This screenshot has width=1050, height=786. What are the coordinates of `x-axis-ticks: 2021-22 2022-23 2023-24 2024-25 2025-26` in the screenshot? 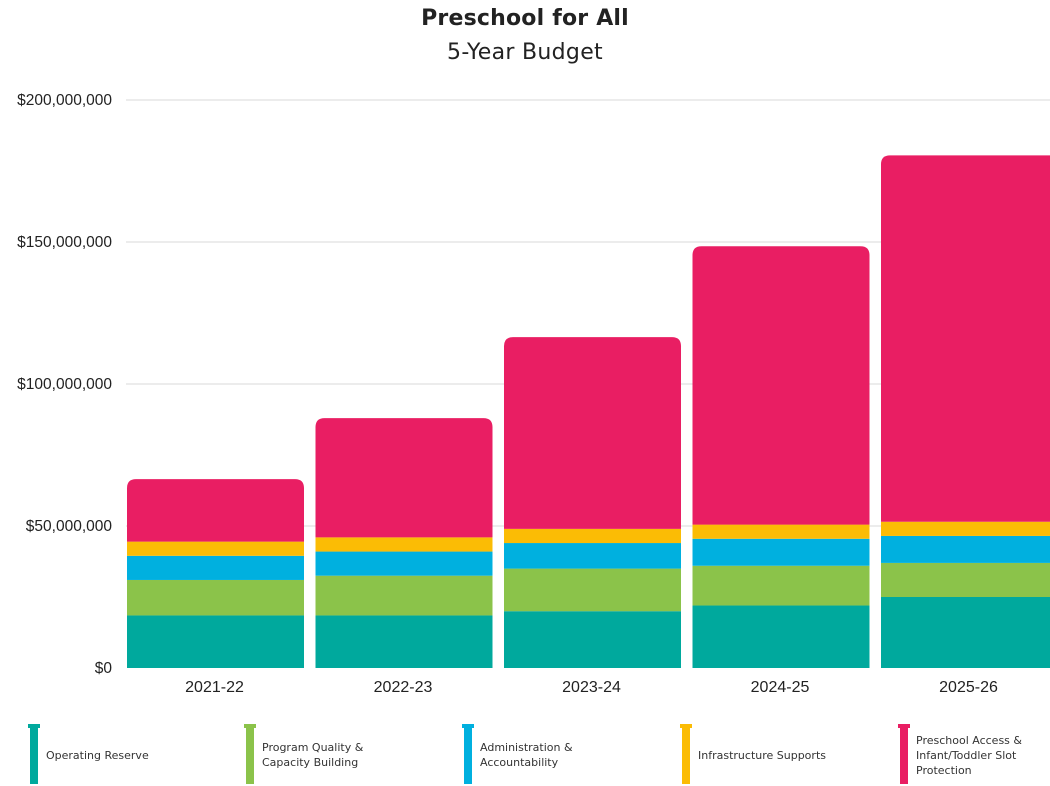 It's located at (591, 687).